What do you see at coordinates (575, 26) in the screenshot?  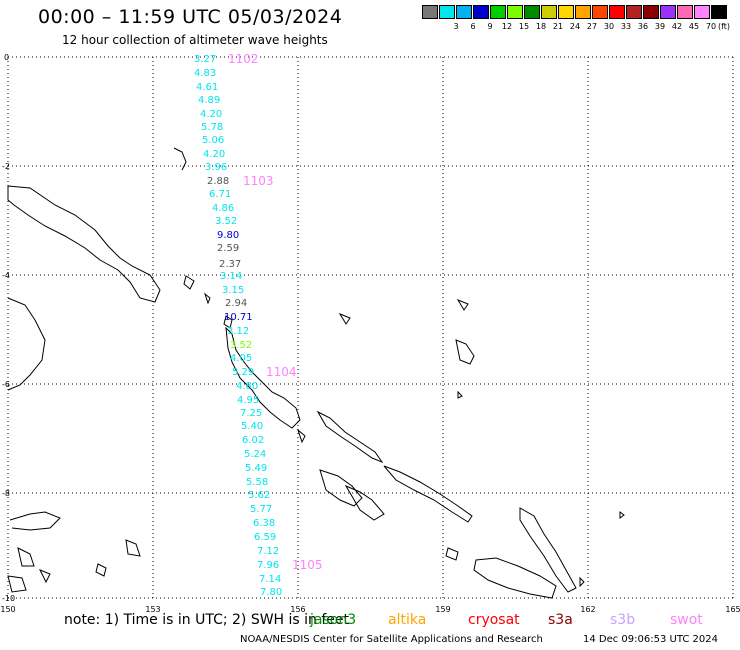 I see `legend-label: 24` at bounding box center [575, 26].